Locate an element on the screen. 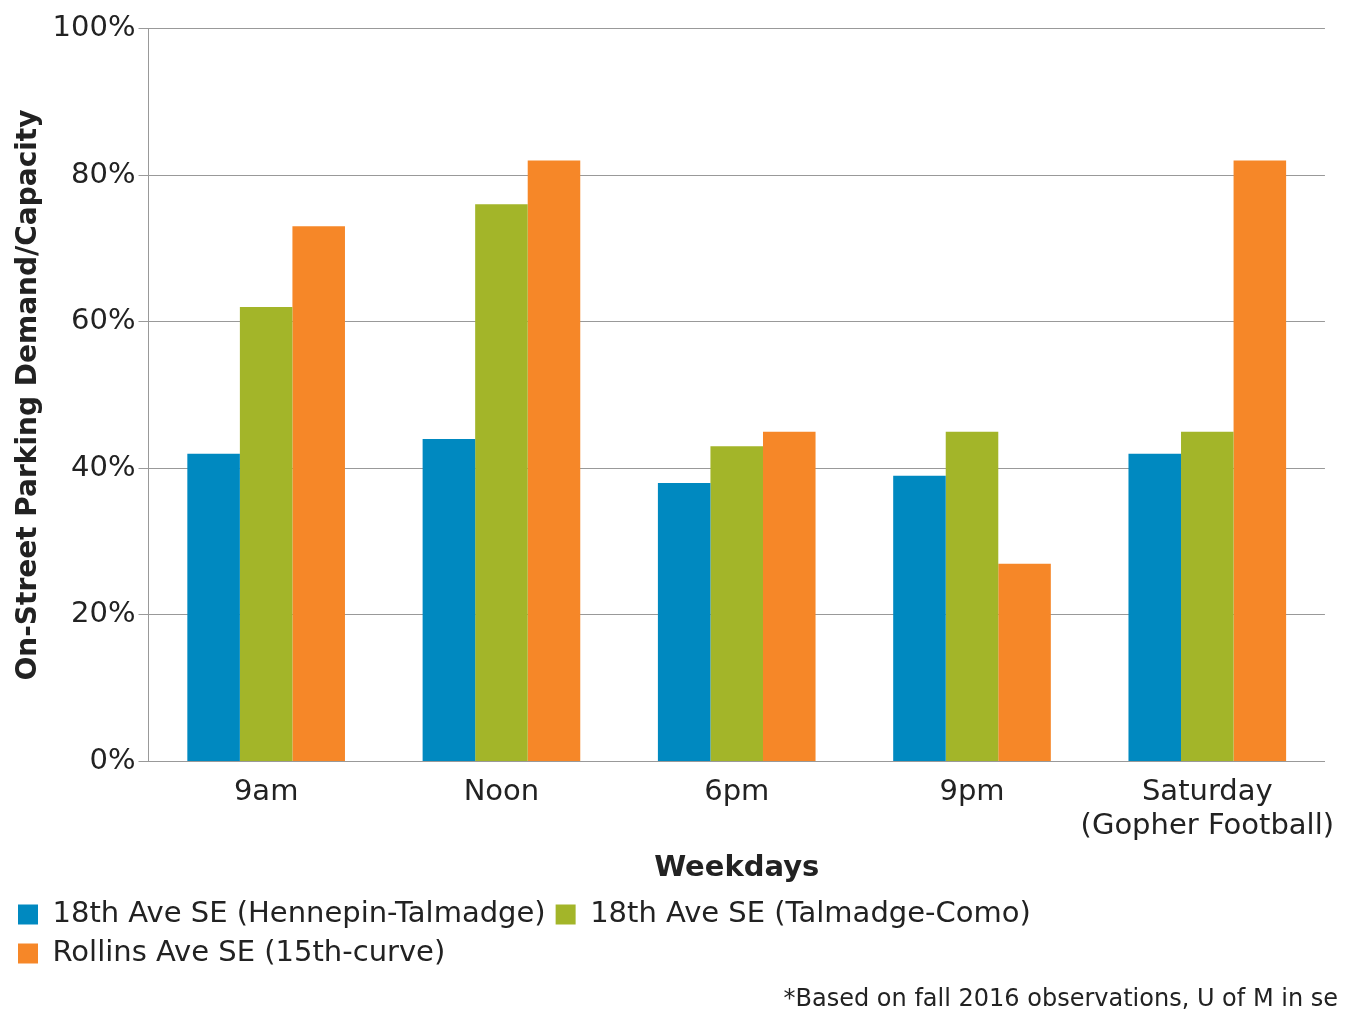  y-tick-label: 80% is located at coordinates (103, 172).